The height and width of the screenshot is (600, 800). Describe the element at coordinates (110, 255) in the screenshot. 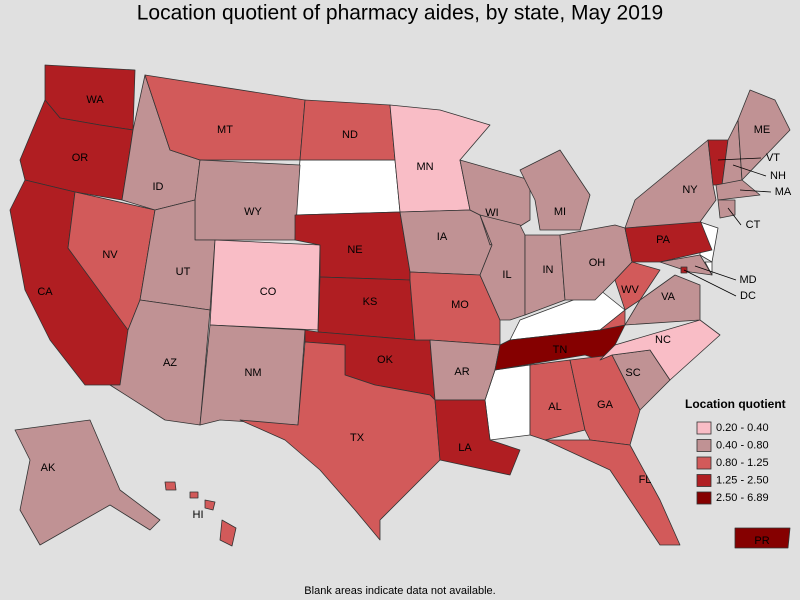

I see `state-label: NV` at that location.